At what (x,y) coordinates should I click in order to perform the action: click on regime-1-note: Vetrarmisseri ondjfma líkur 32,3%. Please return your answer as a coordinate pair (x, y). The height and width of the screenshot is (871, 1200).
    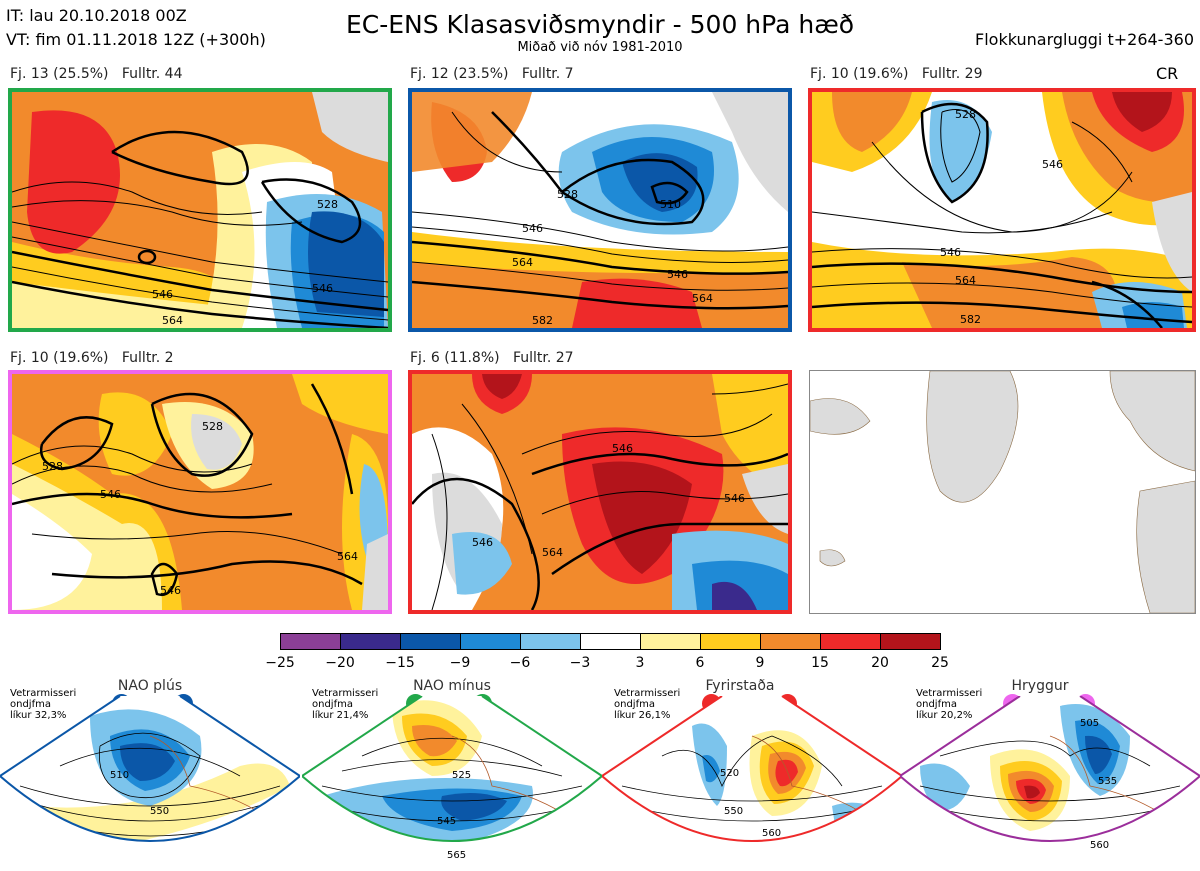
    Looking at the image, I should click on (43, 704).